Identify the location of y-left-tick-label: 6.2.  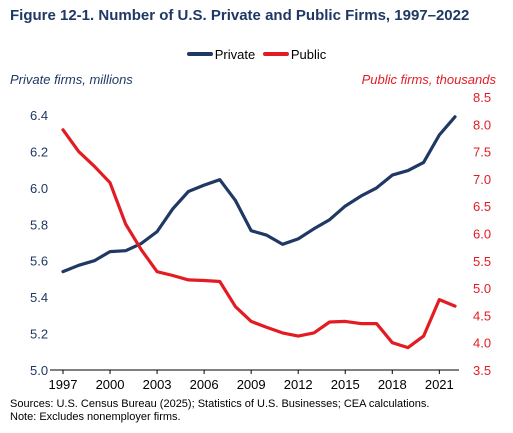
(39, 151).